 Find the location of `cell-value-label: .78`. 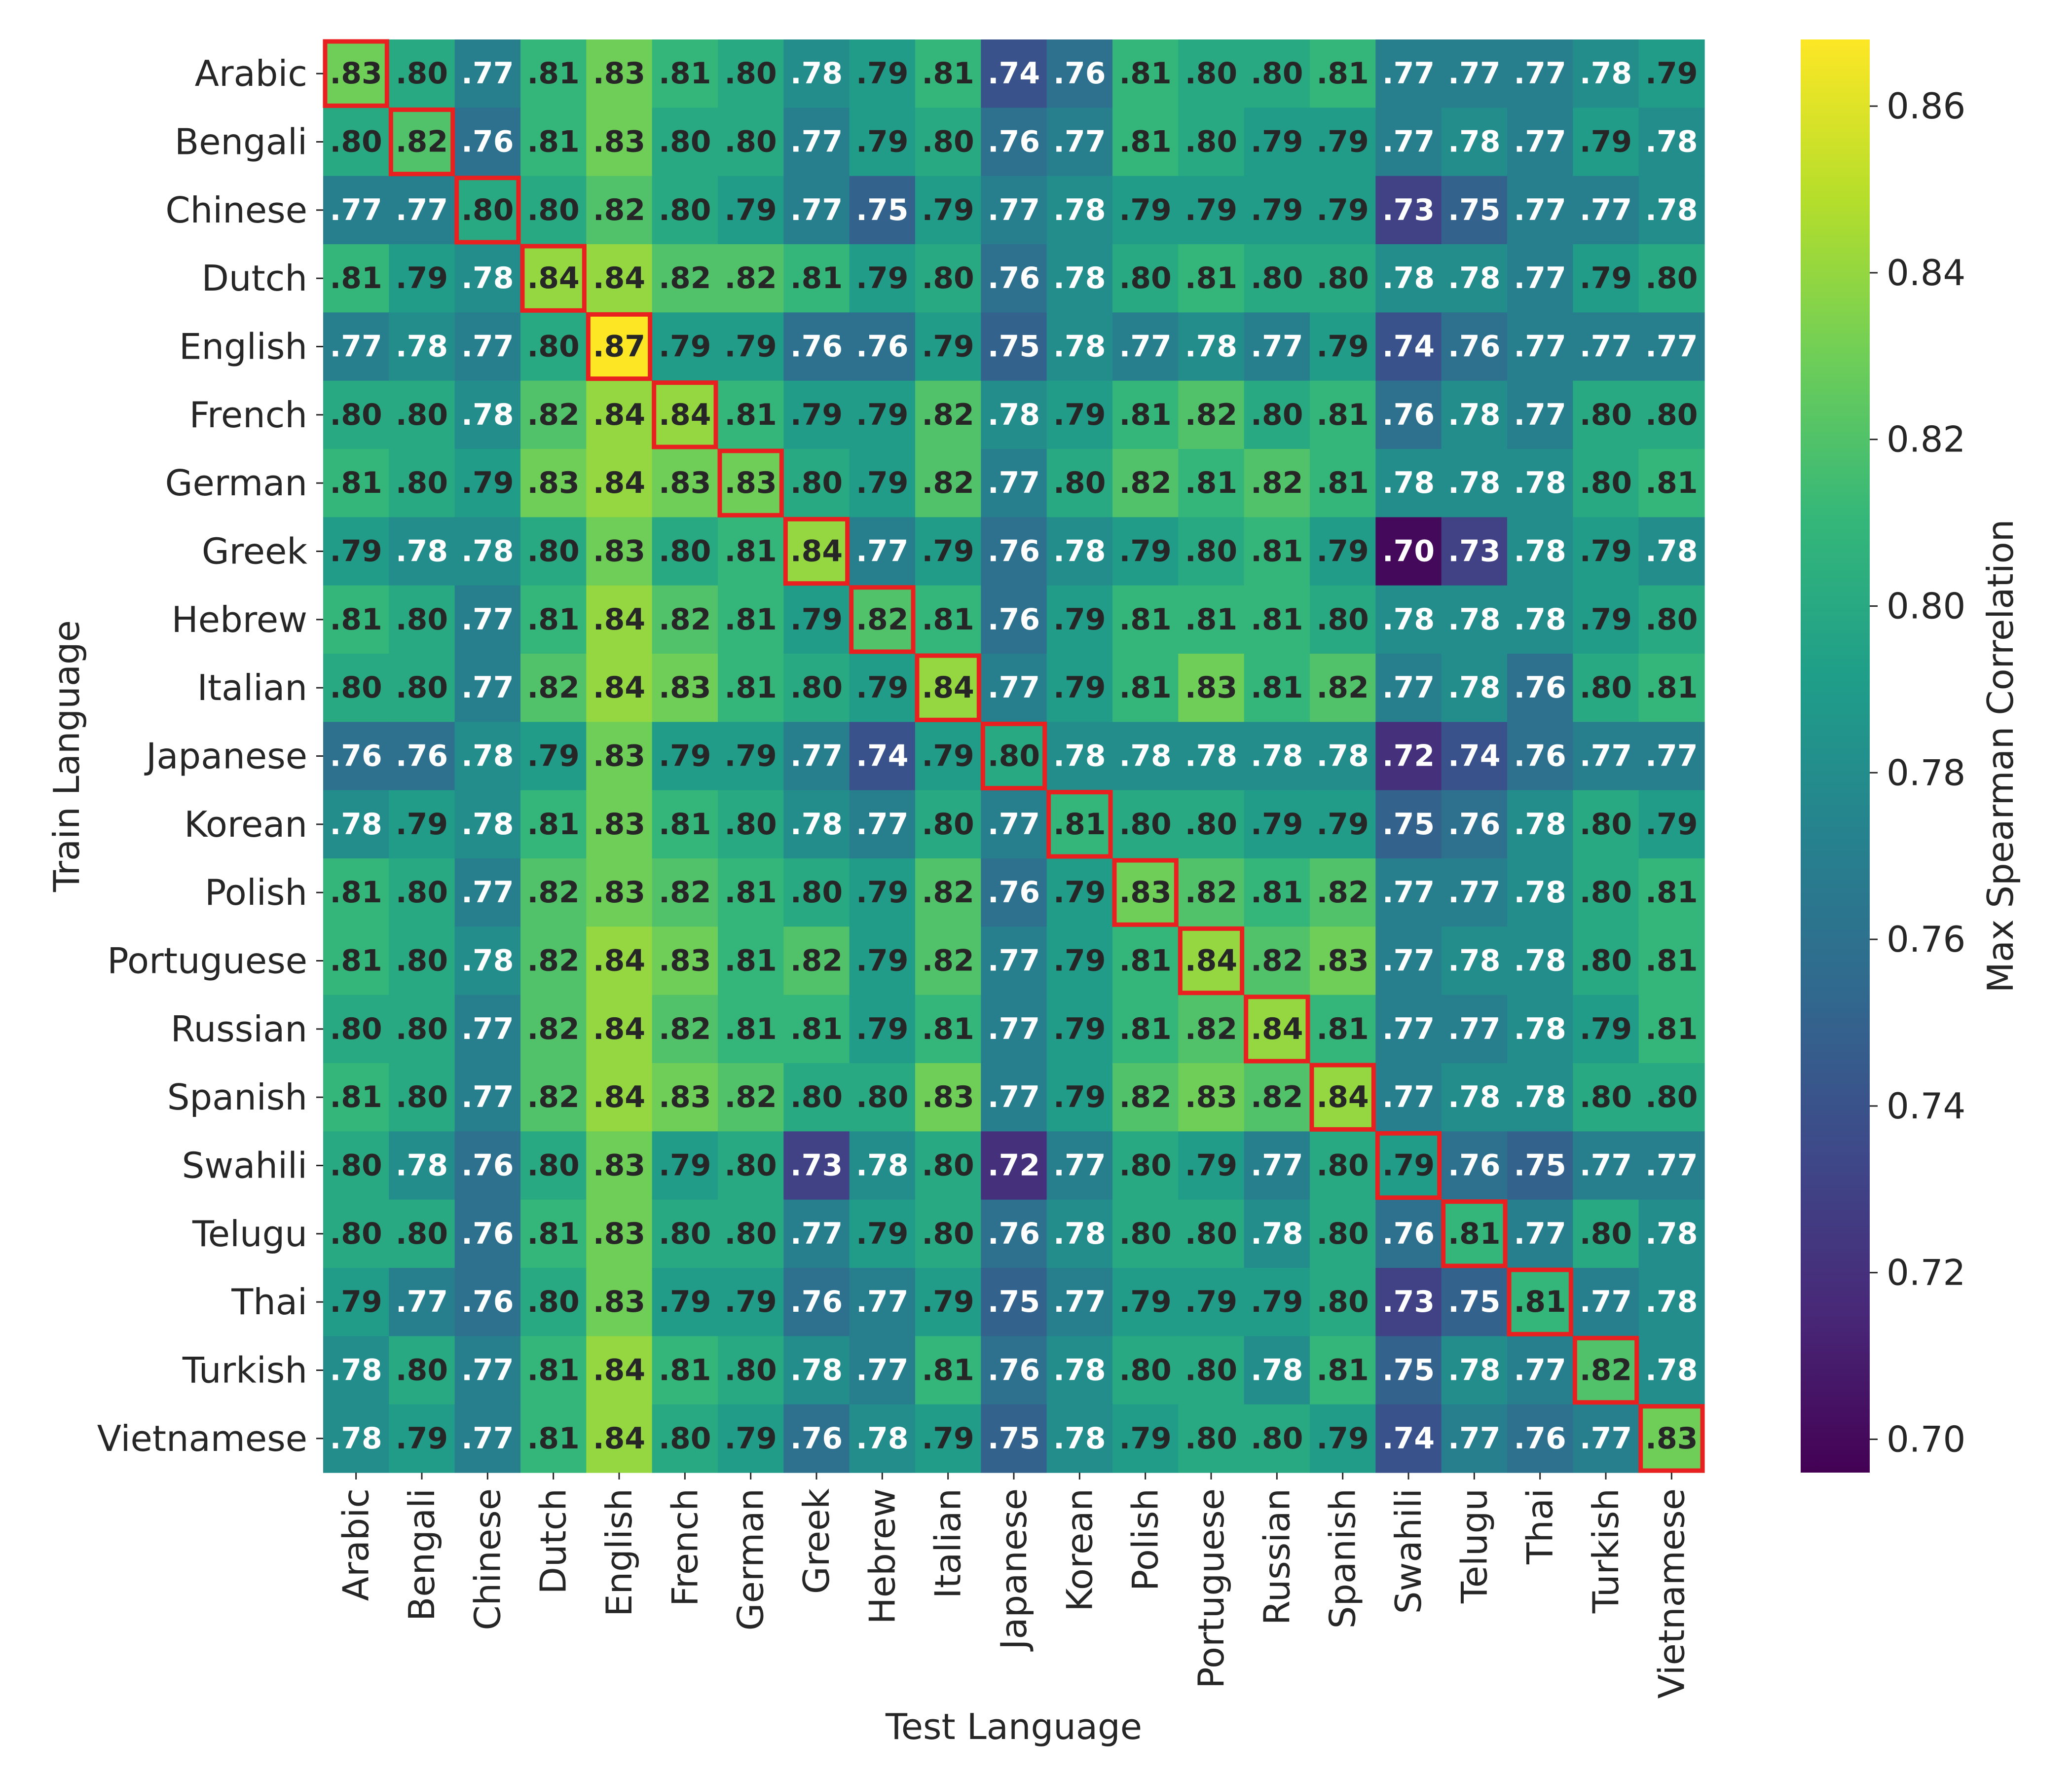

cell-value-label: .78 is located at coordinates (1540, 483).